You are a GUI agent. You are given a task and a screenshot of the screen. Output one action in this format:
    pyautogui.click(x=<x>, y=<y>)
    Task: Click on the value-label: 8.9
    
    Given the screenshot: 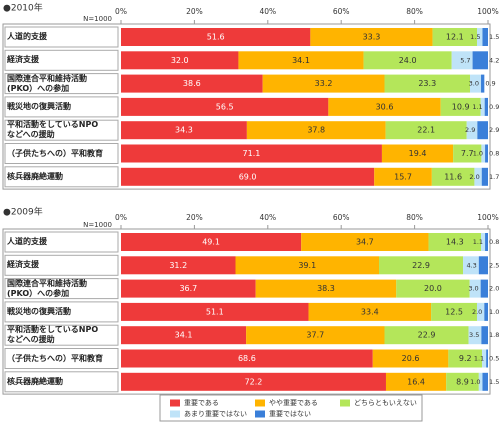 What is the action you would take?
    pyautogui.click(x=462, y=381)
    